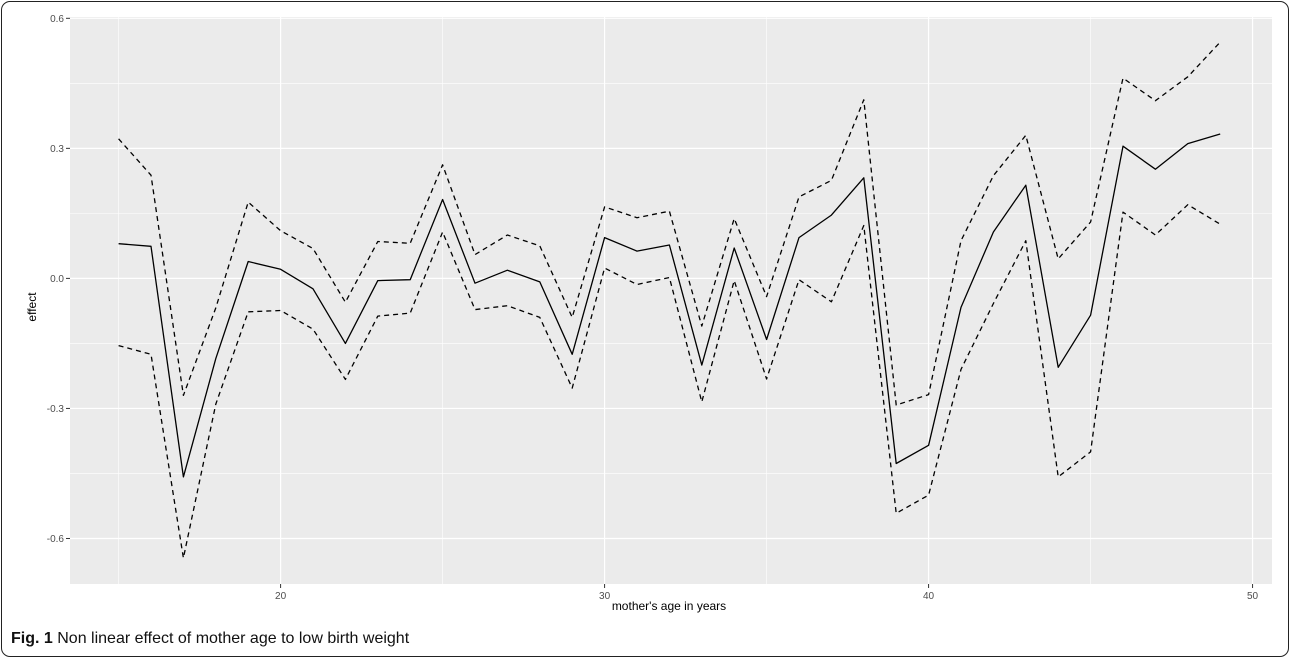 This screenshot has height=660, width=1292. I want to click on y-tick-label: 0.0, so click(57, 279).